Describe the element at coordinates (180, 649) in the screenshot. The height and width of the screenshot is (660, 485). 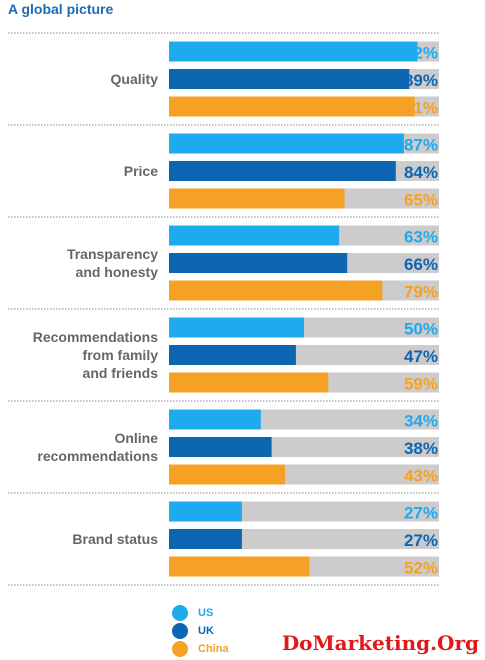
I see `legend-swatch-china` at that location.